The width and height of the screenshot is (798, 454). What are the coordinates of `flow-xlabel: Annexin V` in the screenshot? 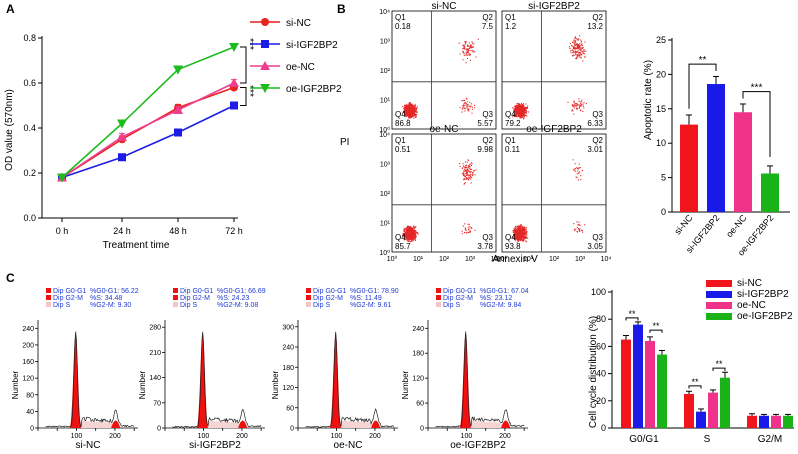 It's located at (515, 259).